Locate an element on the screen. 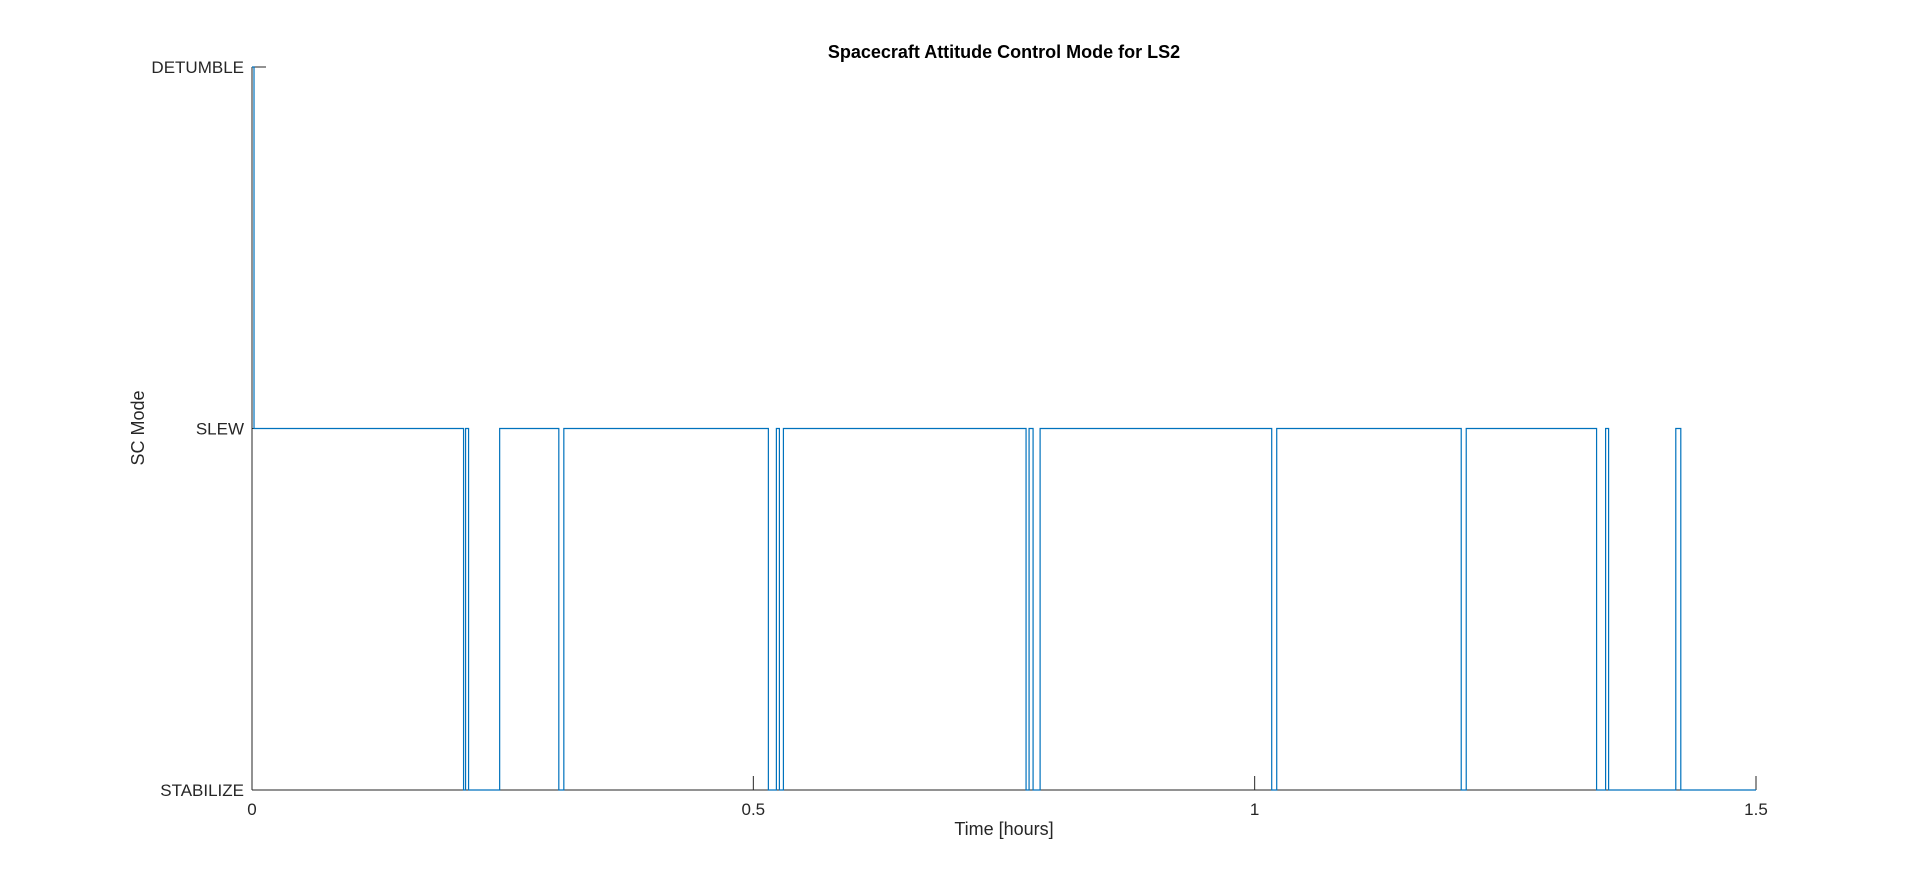 This screenshot has height=879, width=1920. y-tick-label: DETUMBLE is located at coordinates (197, 67).